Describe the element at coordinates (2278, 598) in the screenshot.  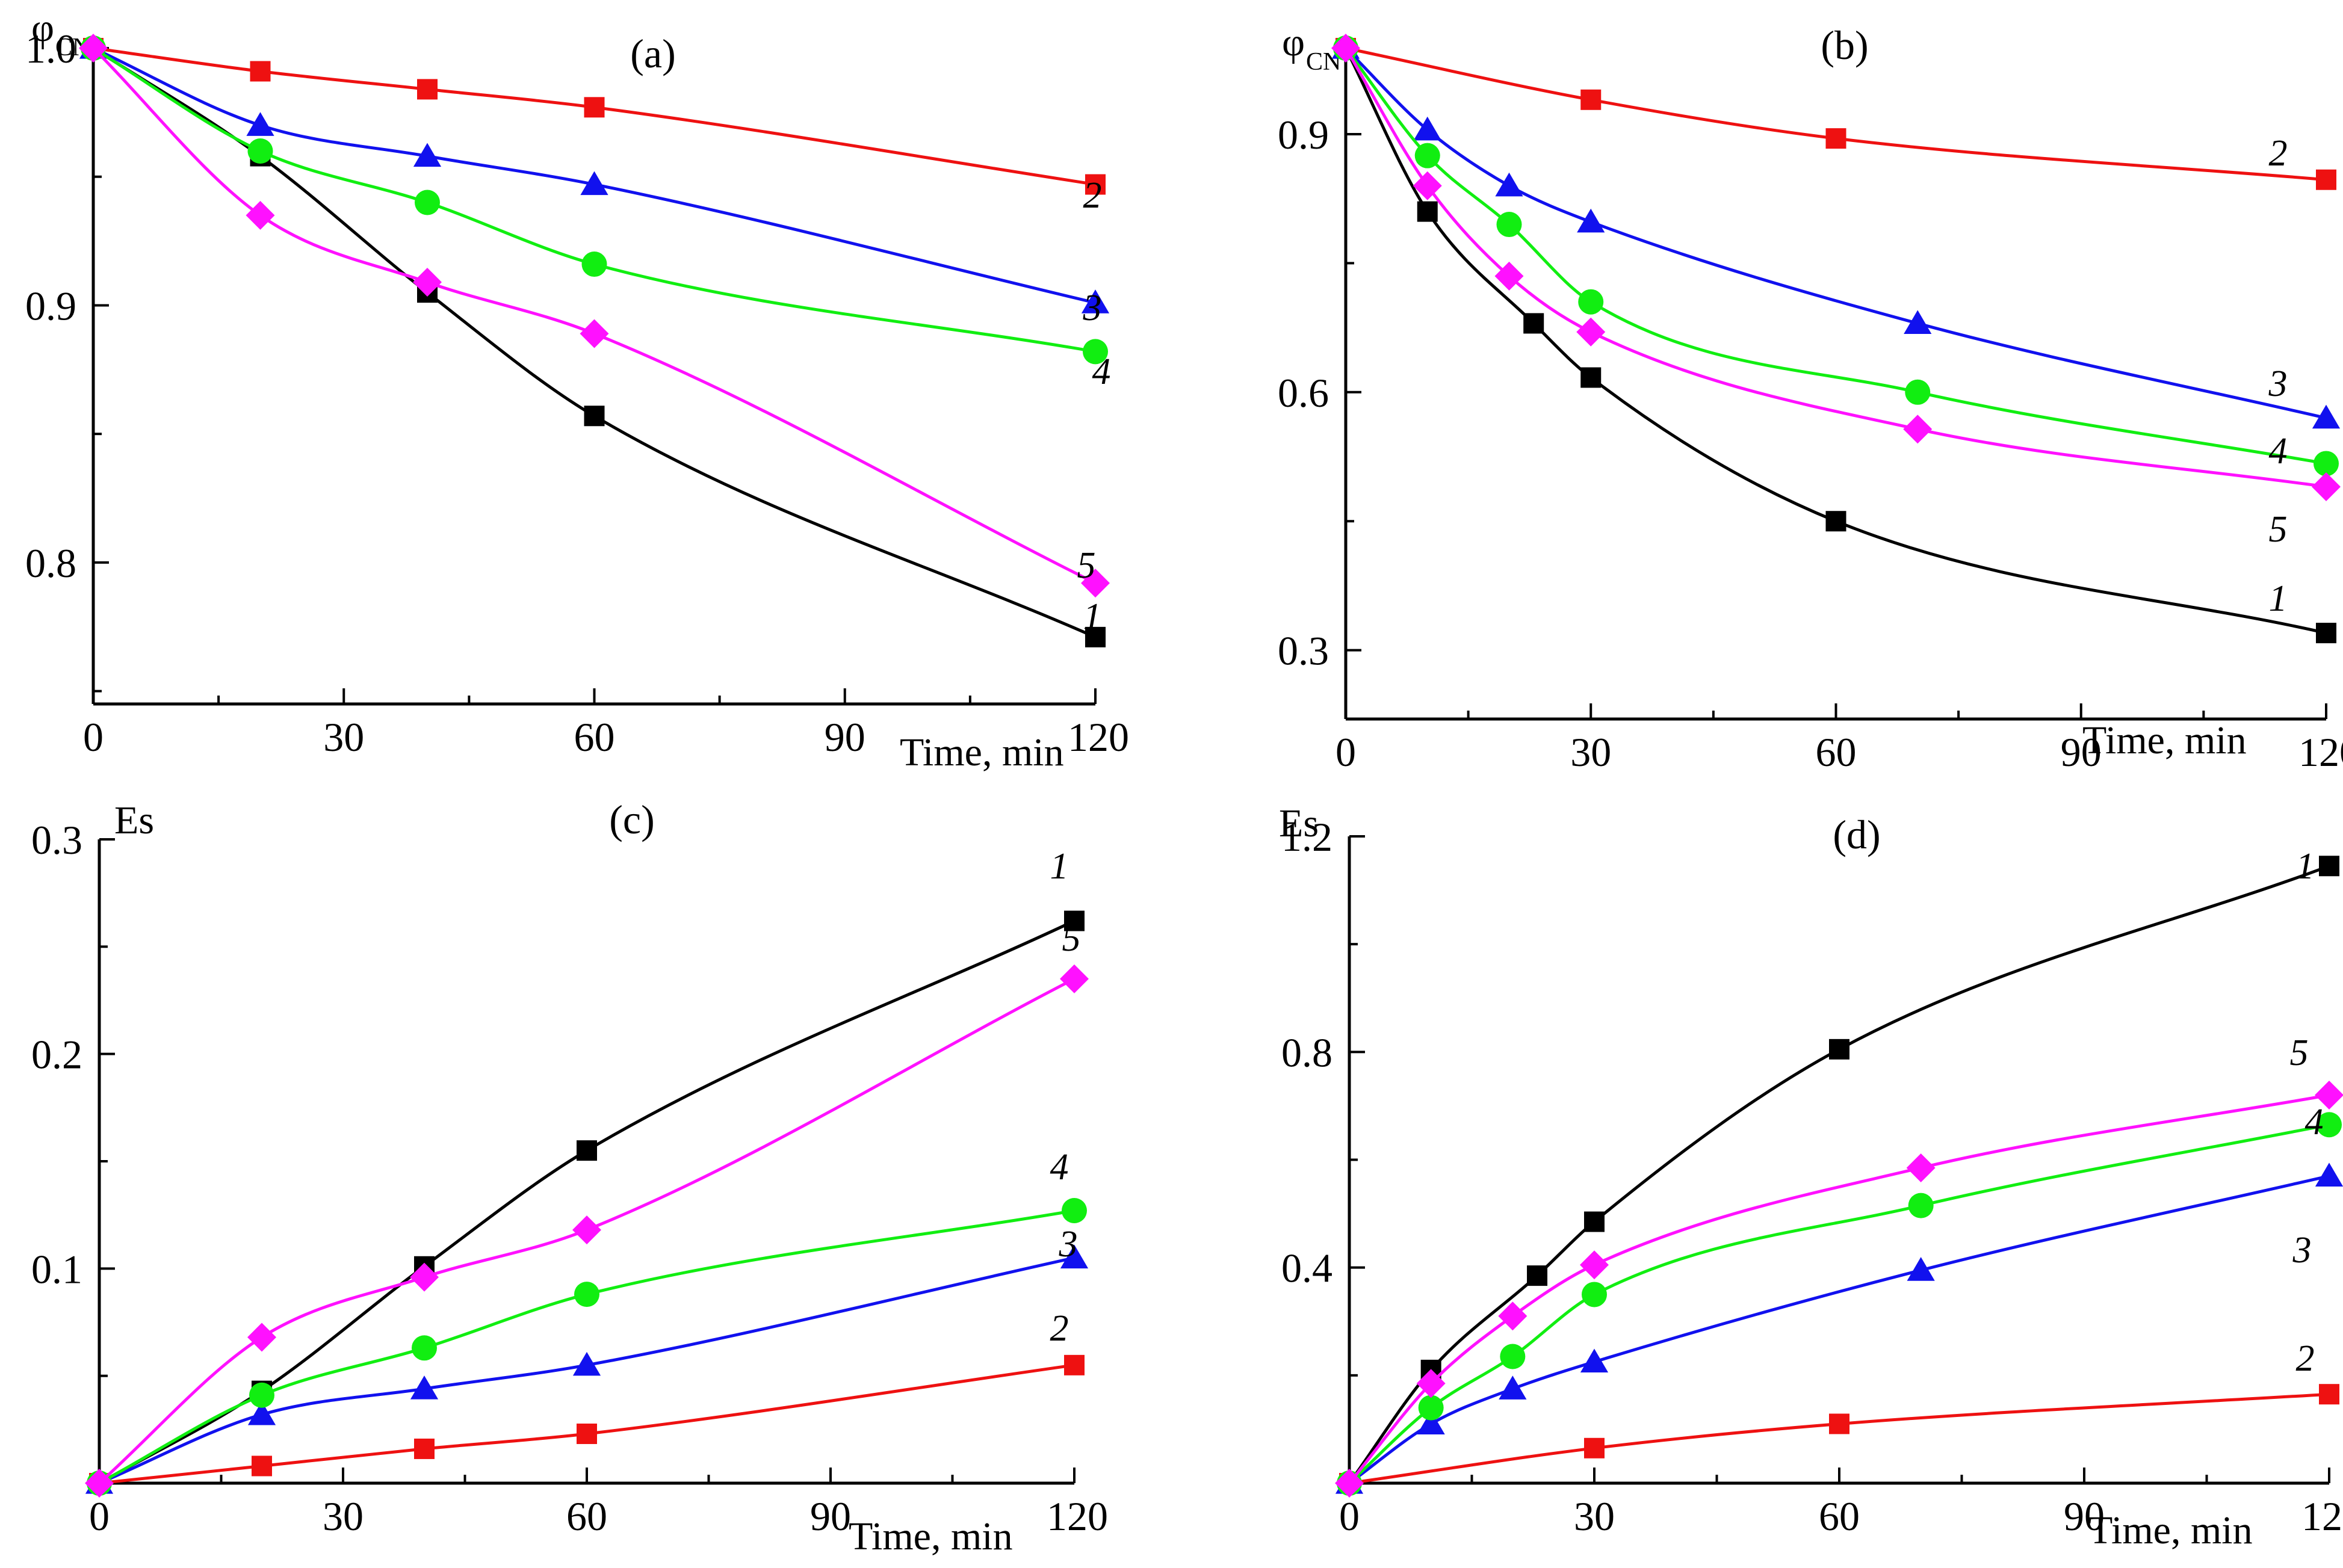
I see `series-label: 1` at that location.